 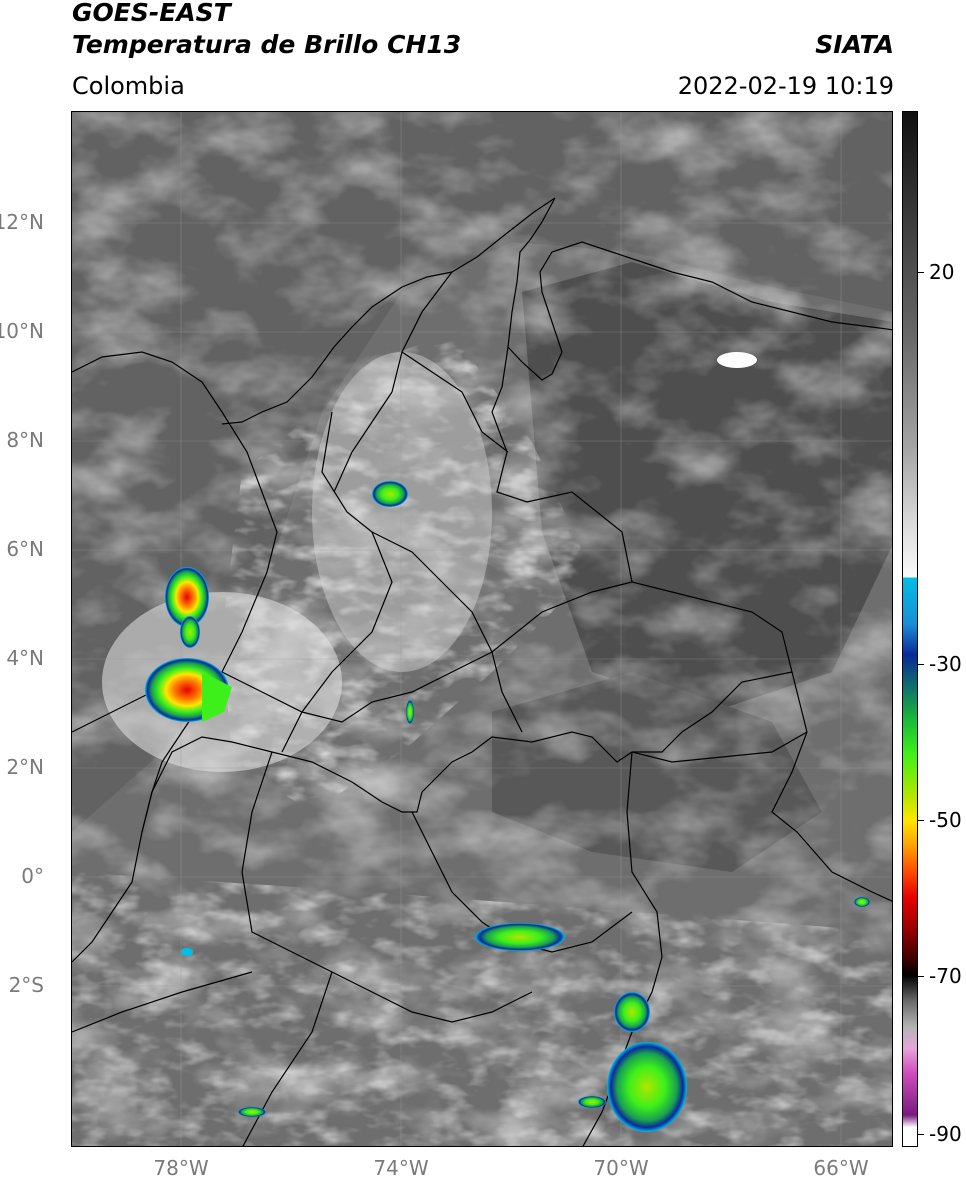 I want to click on storm-cell-vz, so click(x=737, y=360).